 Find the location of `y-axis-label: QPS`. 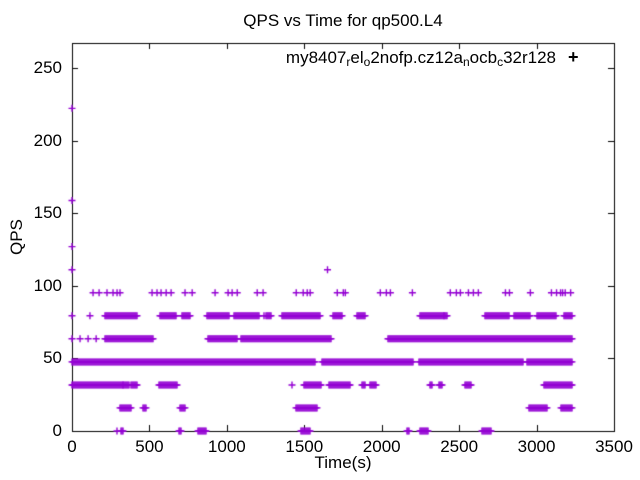

y-axis-label: QPS is located at coordinates (16, 237).